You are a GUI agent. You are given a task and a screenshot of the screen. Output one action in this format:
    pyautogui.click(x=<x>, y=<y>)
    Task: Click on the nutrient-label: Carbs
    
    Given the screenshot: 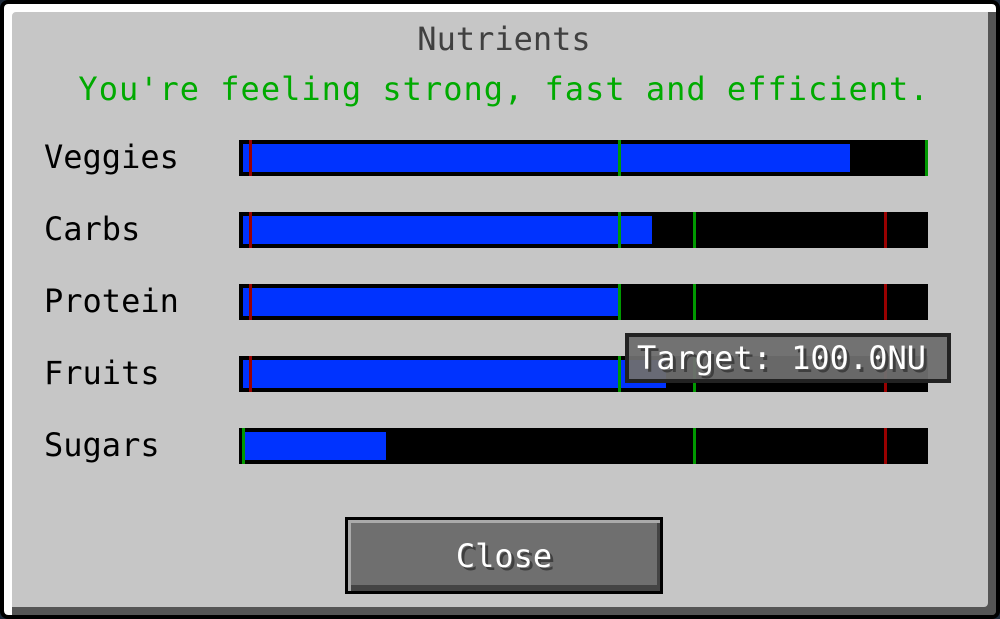 What is the action you would take?
    pyautogui.click(x=92, y=229)
    